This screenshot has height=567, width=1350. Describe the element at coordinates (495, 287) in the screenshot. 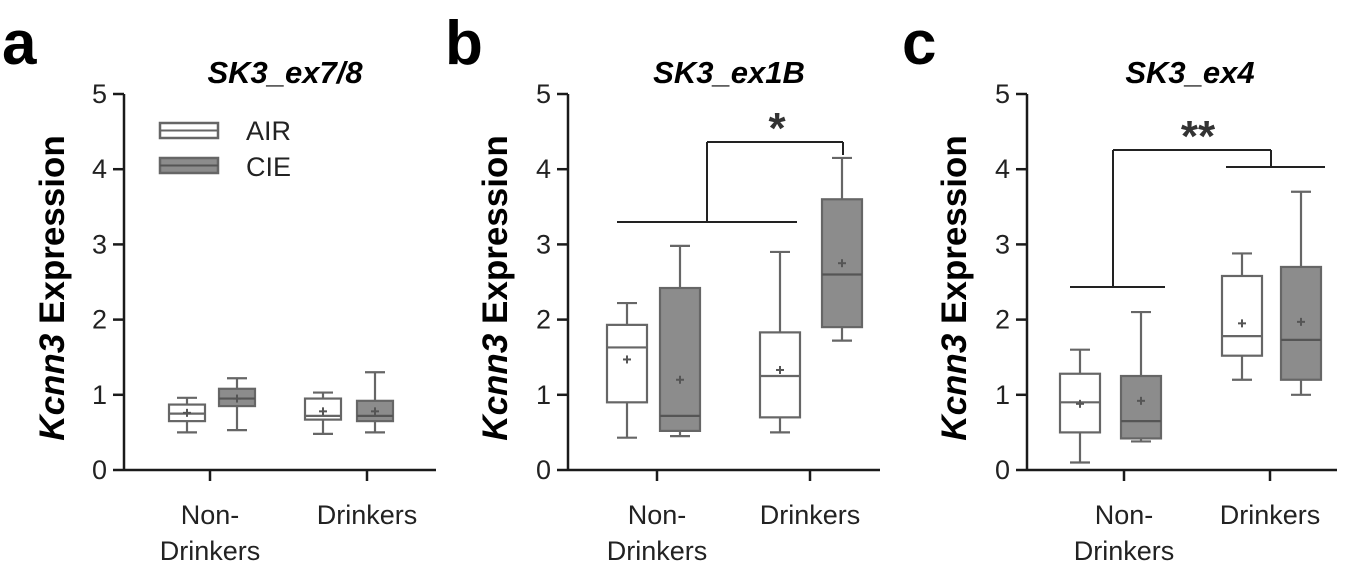

I see `panel-b-ylabel: Kcnn3 Expression` at that location.